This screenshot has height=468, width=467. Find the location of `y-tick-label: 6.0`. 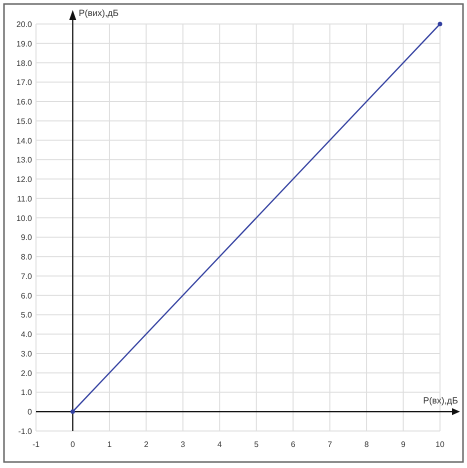

y-tick-label: 6.0 is located at coordinates (26, 295).